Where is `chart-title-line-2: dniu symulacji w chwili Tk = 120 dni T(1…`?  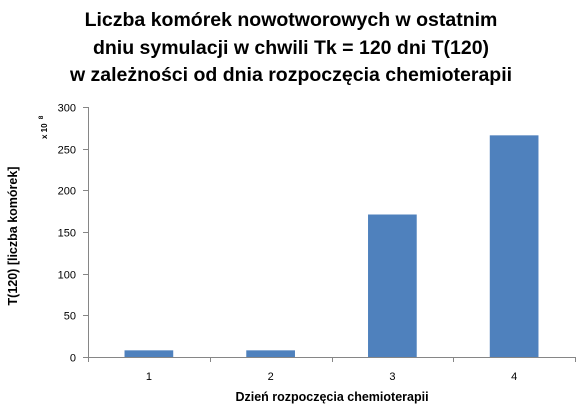
chart-title-line-2: dniu symulacji w chwili Tk = 120 dni T(1… is located at coordinates (291, 48).